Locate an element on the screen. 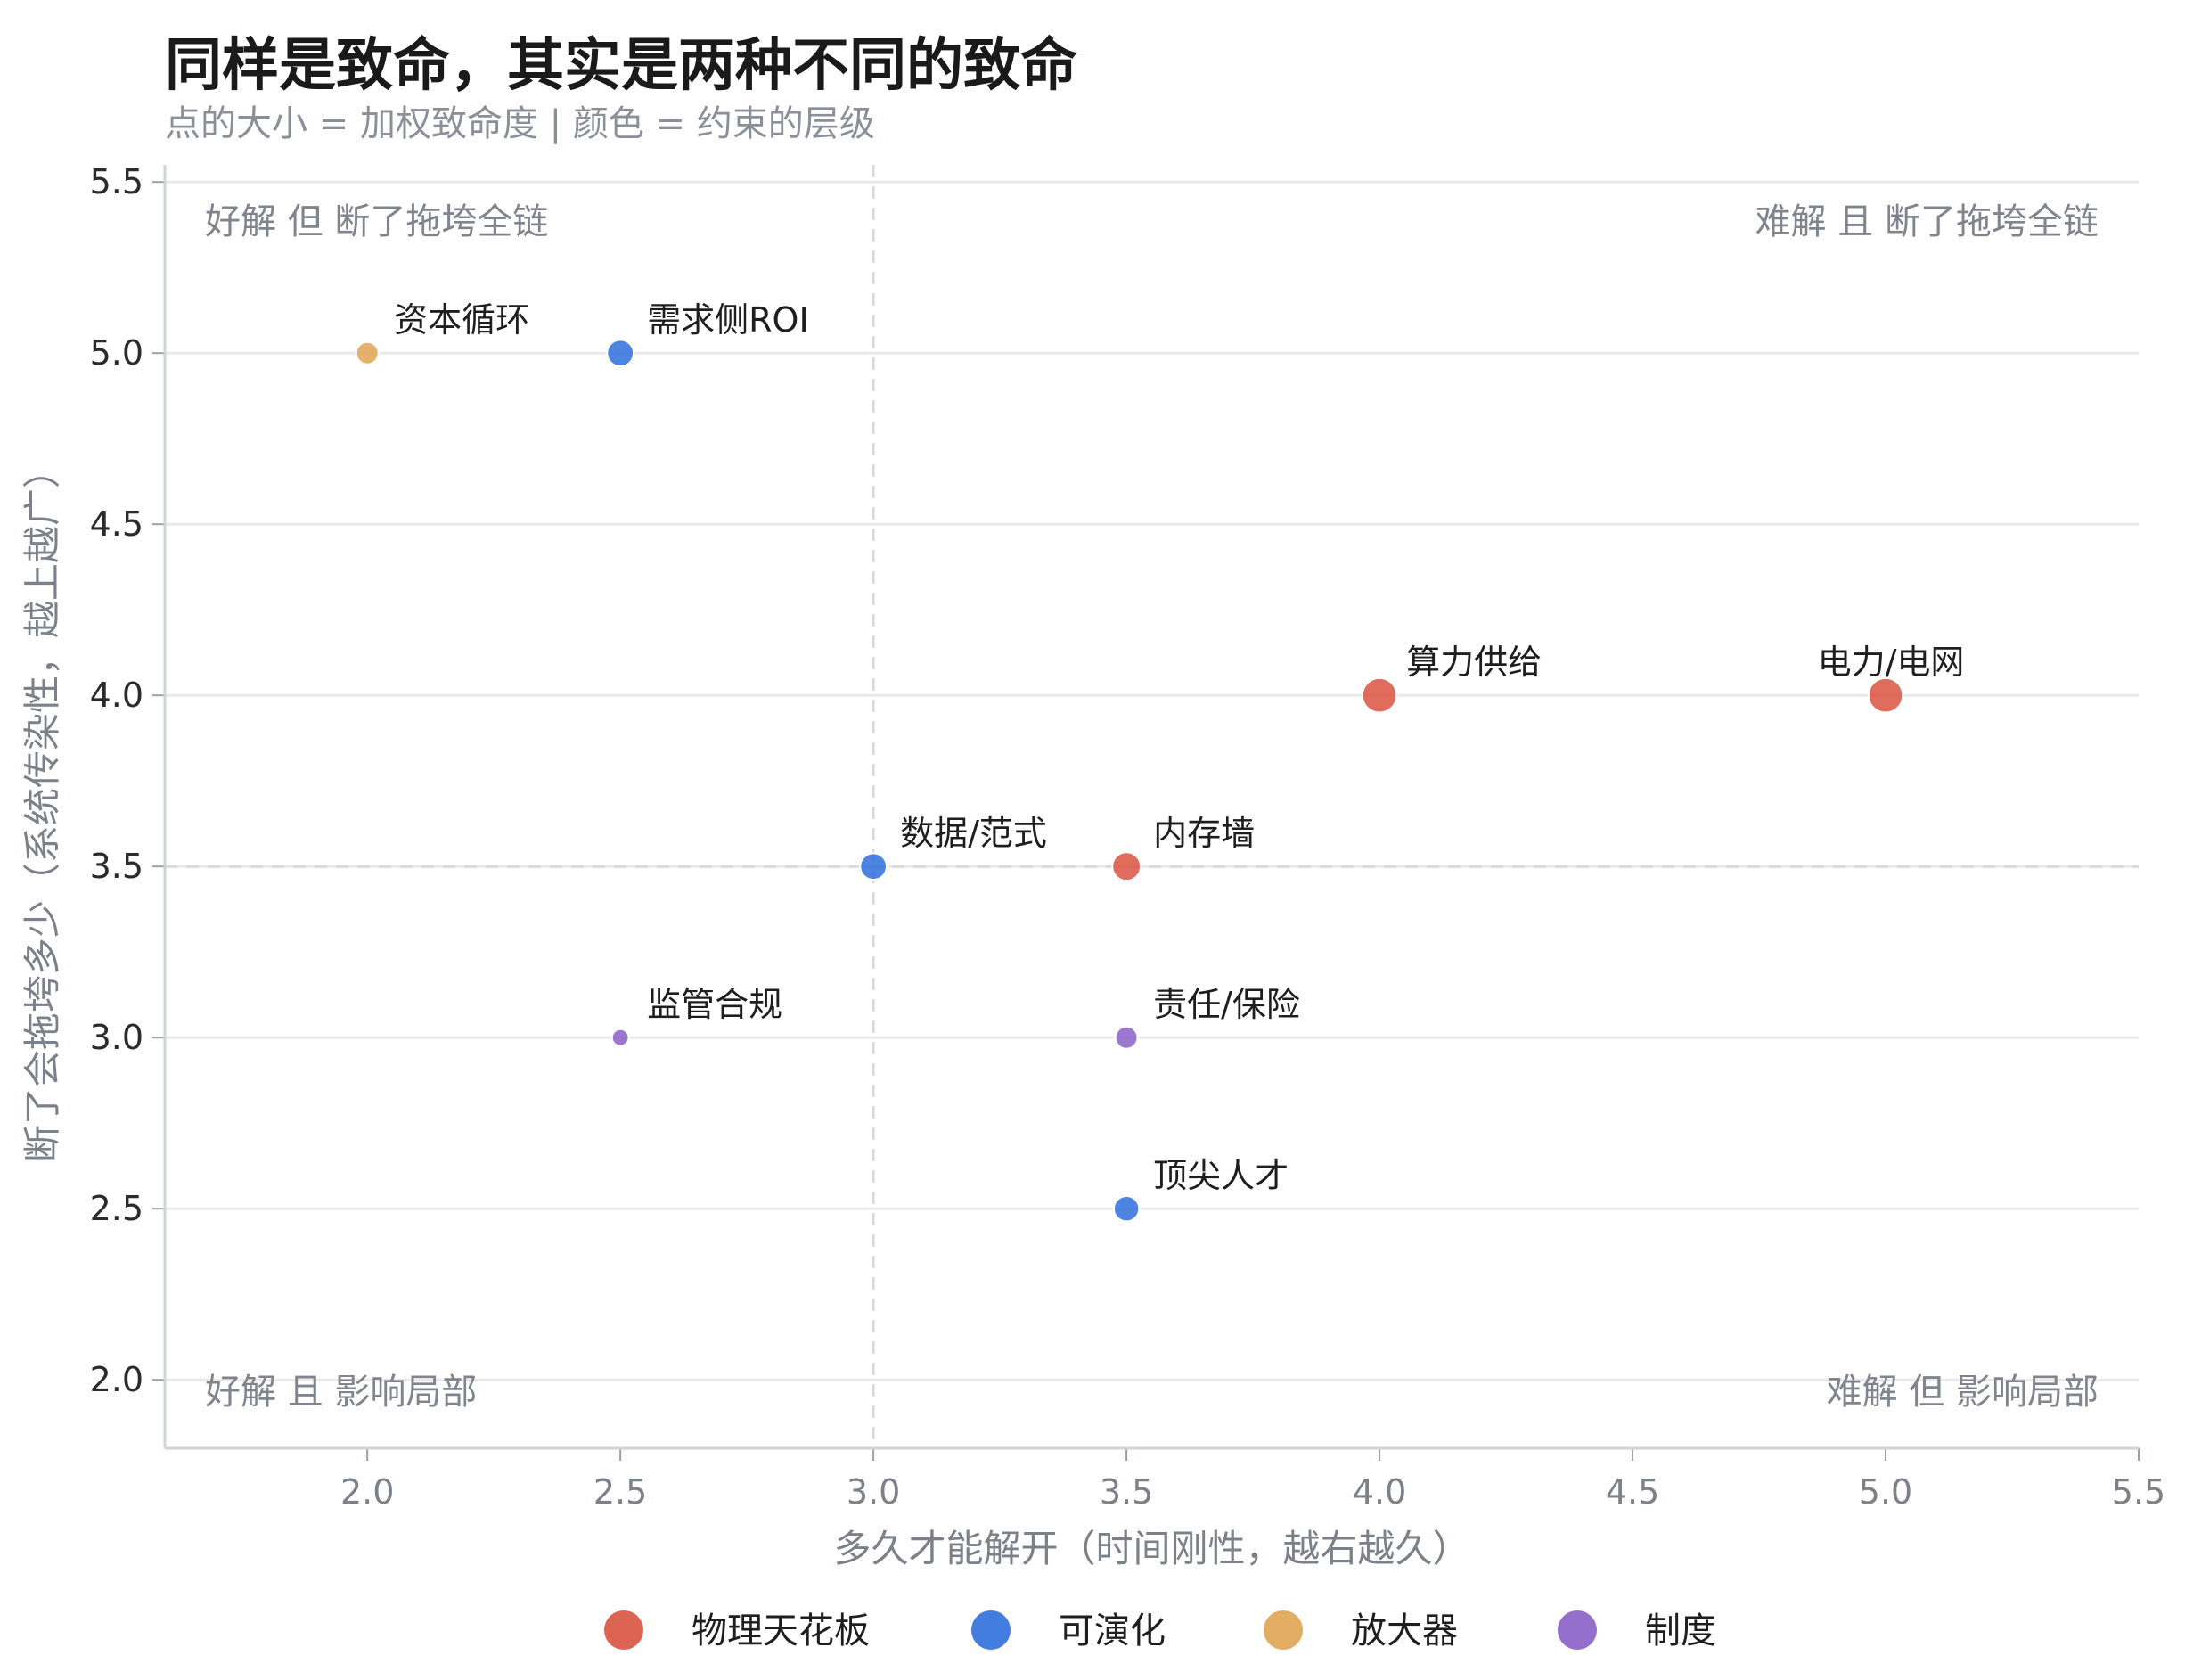  xtick-label-7: 5.5 is located at coordinates (2138, 1492).